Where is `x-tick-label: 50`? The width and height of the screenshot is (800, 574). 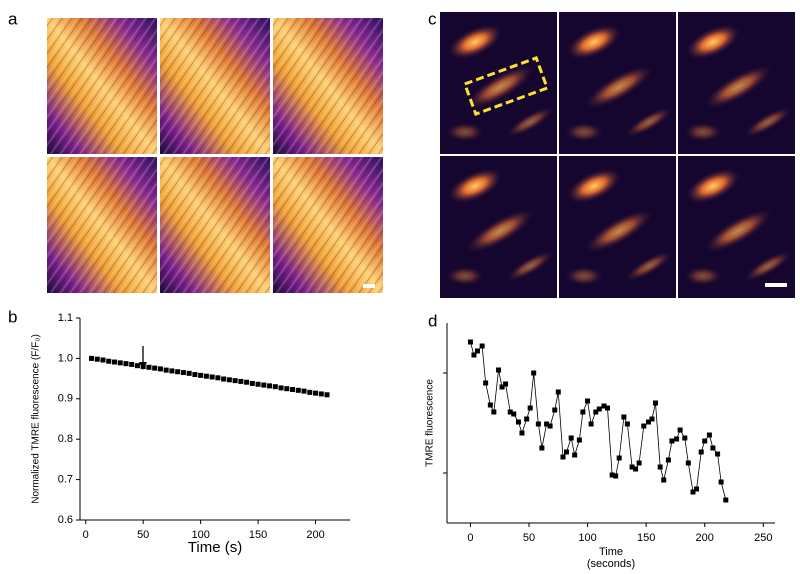 x-tick-label: 50 is located at coordinates (143, 535).